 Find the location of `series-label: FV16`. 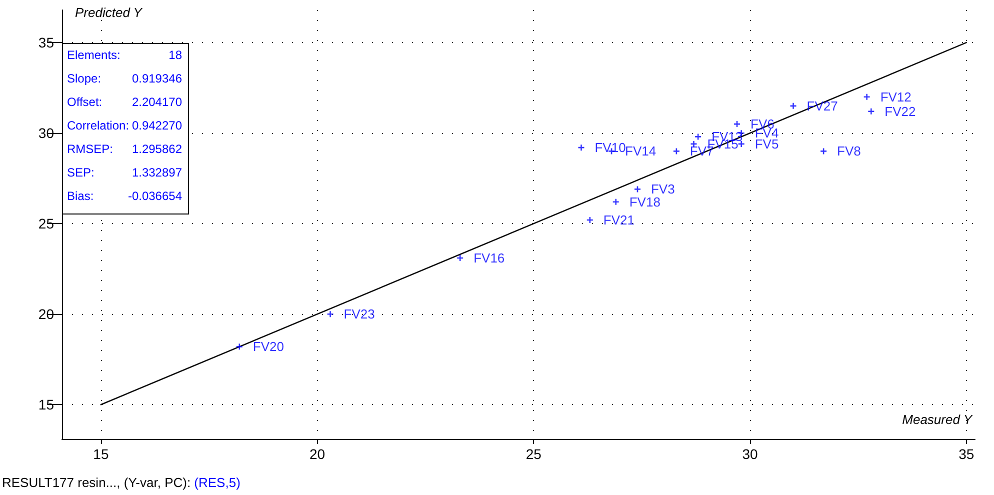

series-label: FV16 is located at coordinates (489, 258).